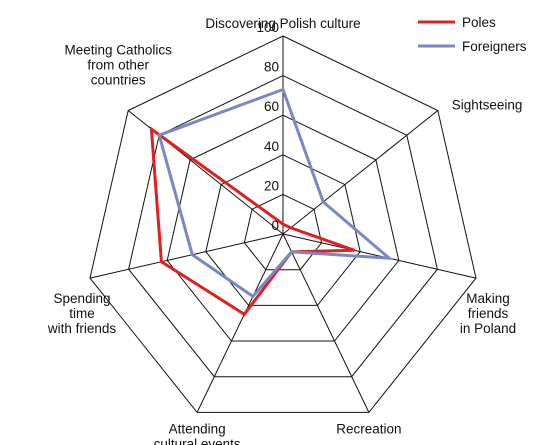 This screenshot has height=445, width=550. I want to click on tick-label: 40, so click(271, 146).